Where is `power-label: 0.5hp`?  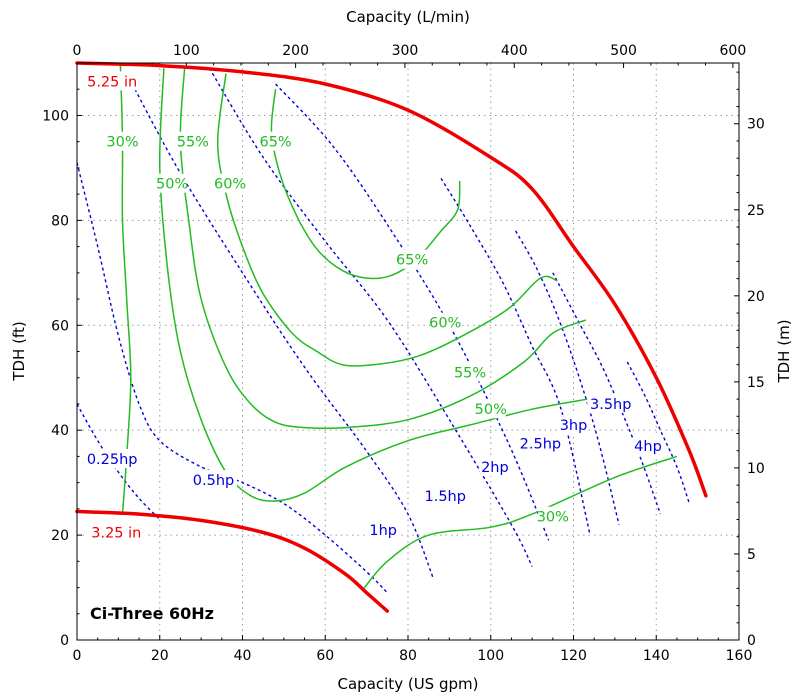
power-label: 0.5hp is located at coordinates (213, 481).